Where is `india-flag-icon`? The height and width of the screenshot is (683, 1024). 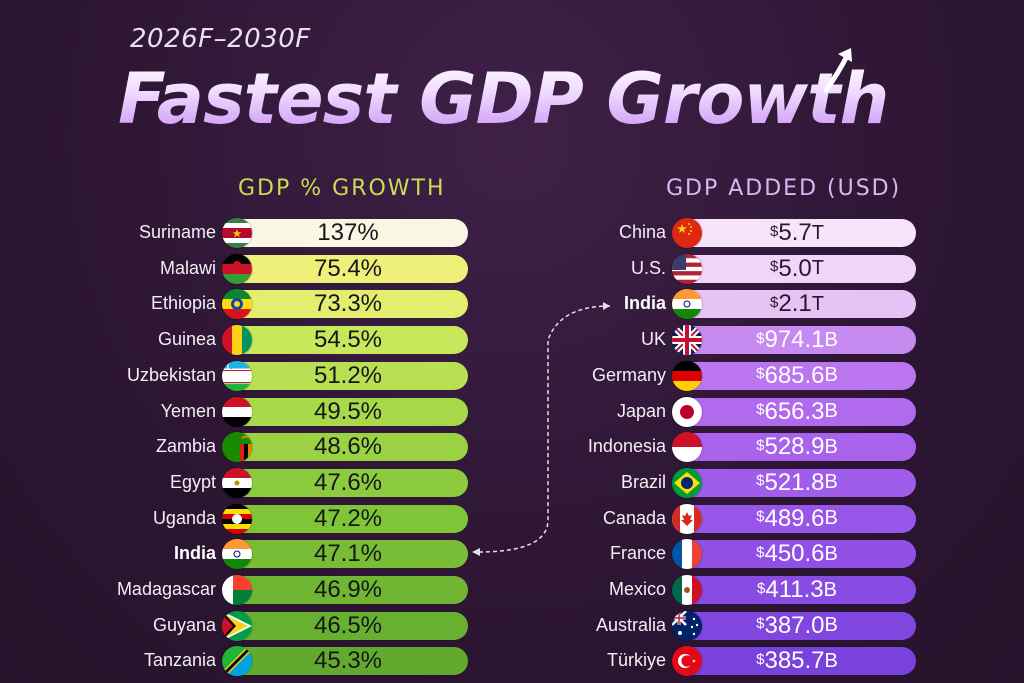
india-flag-icon is located at coordinates (237, 554).